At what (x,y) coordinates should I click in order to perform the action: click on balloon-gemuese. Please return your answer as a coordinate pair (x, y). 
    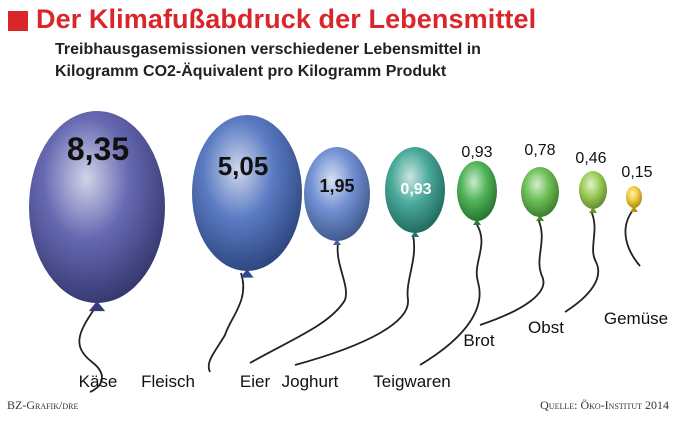
    Looking at the image, I should click on (634, 197).